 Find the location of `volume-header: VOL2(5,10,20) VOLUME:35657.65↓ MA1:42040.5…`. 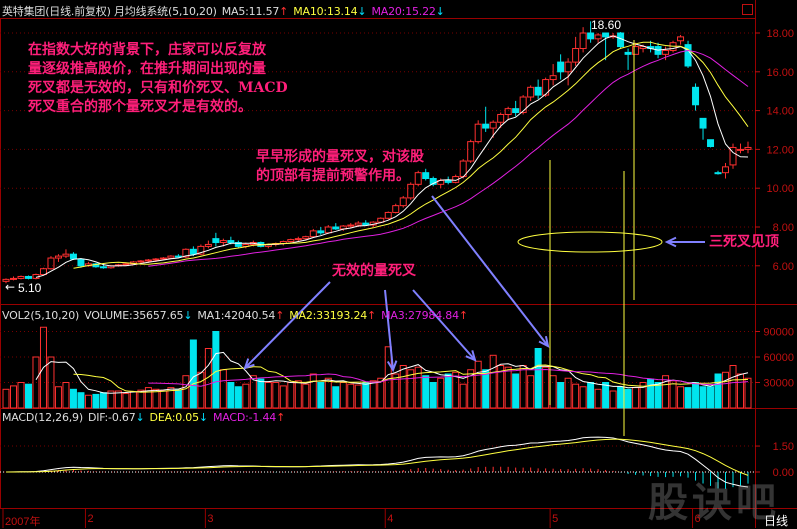

volume-header: VOL2(5,10,20) VOLUME:35657.65↓ MA1:42040.5… is located at coordinates (237, 315).